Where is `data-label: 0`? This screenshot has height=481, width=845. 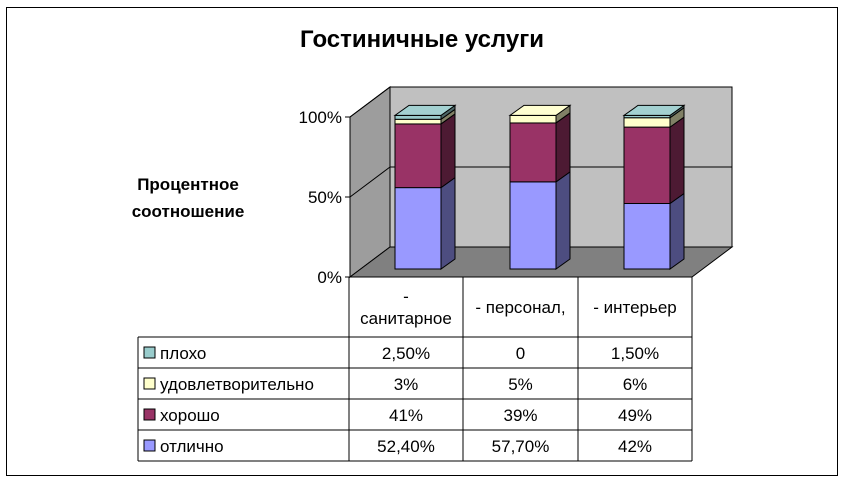 data-label: 0 is located at coordinates (520, 353).